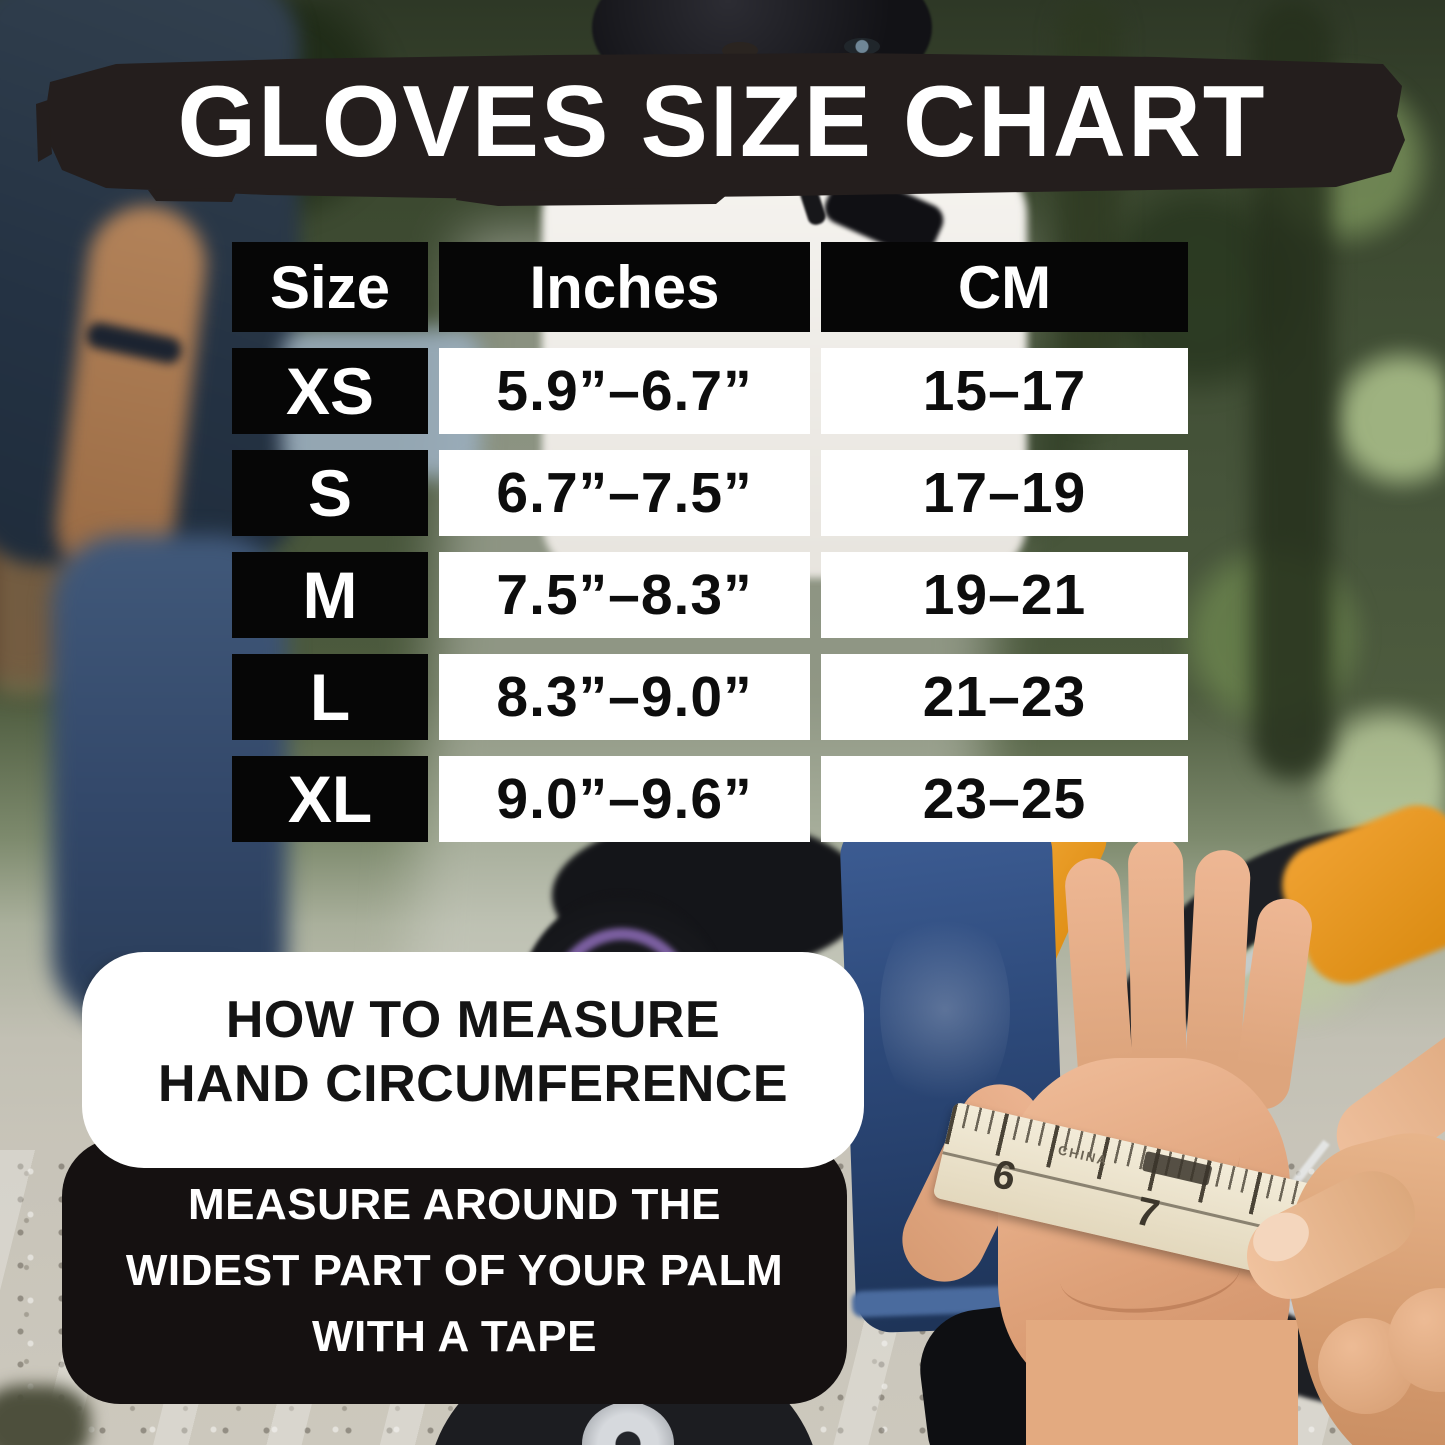 Image resolution: width=1445 pixels, height=1445 pixels. Describe the element at coordinates (1004, 595) in the screenshot. I see `row-m-cm: 19–21` at that location.